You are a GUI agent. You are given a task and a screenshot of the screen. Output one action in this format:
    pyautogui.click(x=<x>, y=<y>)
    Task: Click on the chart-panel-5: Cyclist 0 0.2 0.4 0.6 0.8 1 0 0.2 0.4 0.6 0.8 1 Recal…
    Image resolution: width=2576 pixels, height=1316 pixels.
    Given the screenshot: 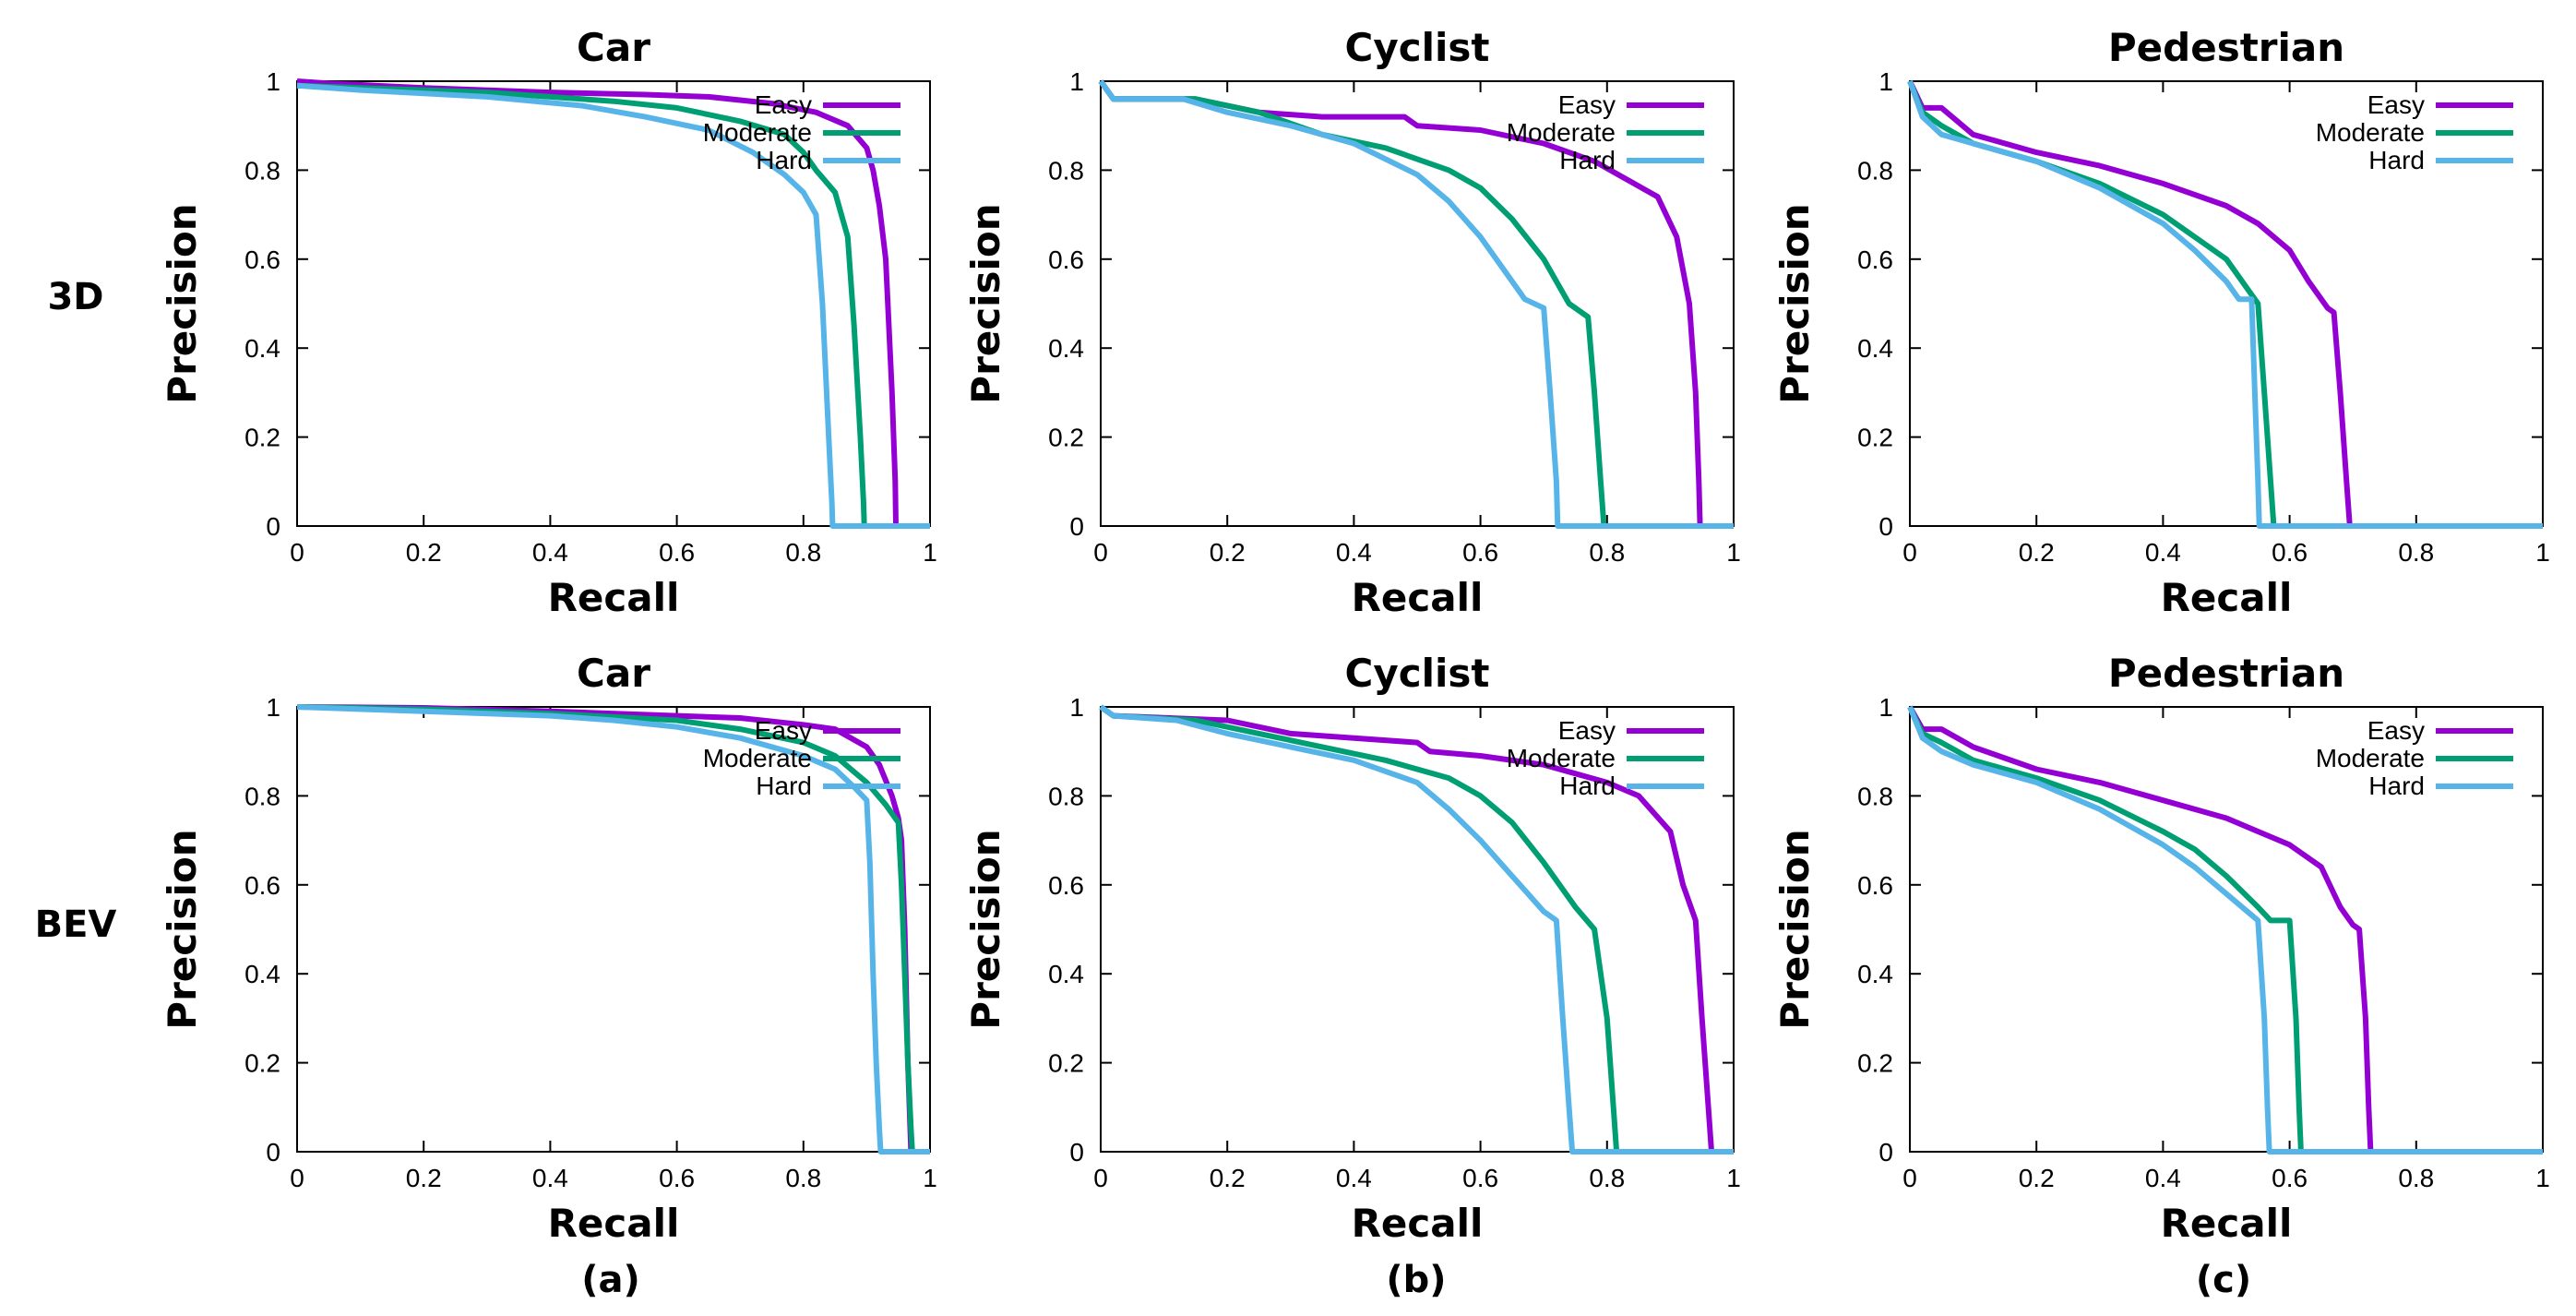 What is the action you would take?
    pyautogui.click(x=1352, y=949)
    